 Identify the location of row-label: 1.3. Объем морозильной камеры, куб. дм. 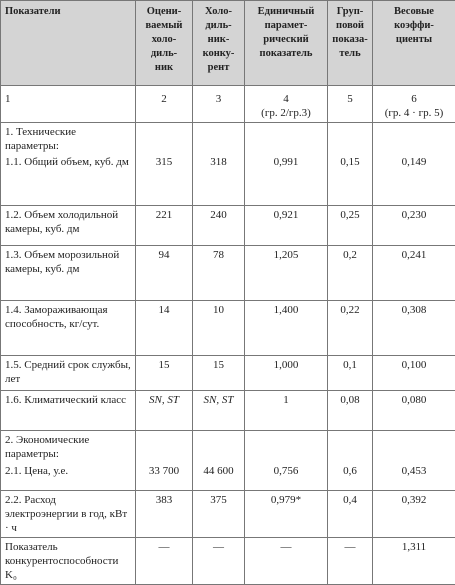
(68, 272).